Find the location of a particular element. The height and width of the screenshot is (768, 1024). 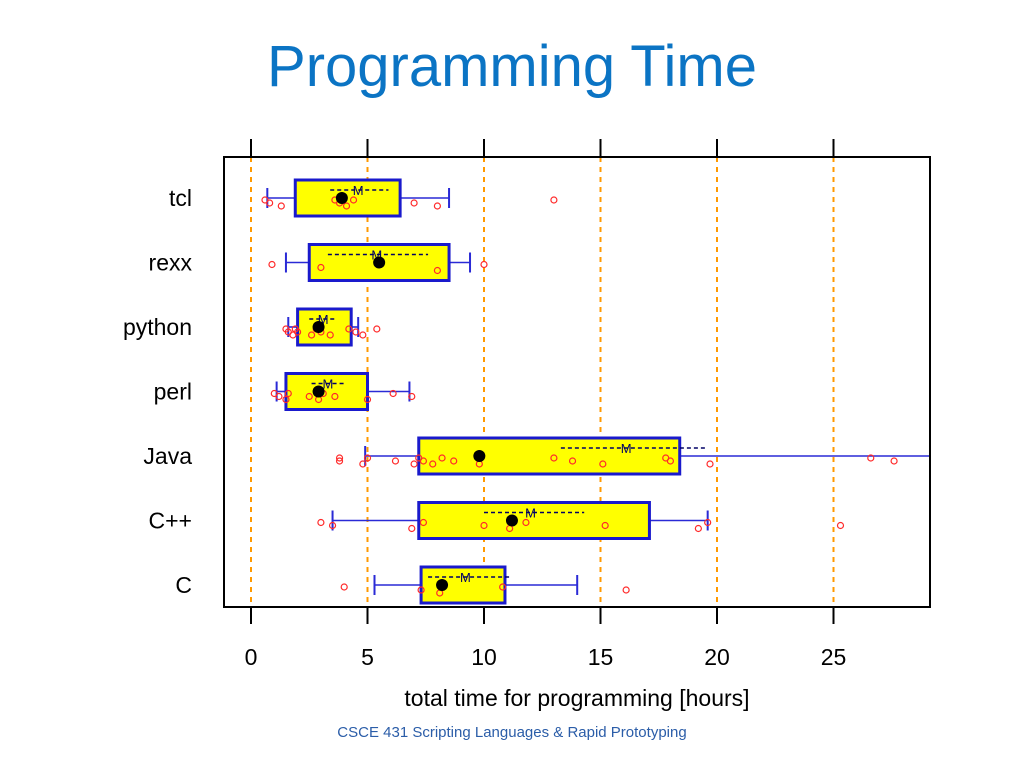

tick-label-20: 20 is located at coordinates (717, 657).